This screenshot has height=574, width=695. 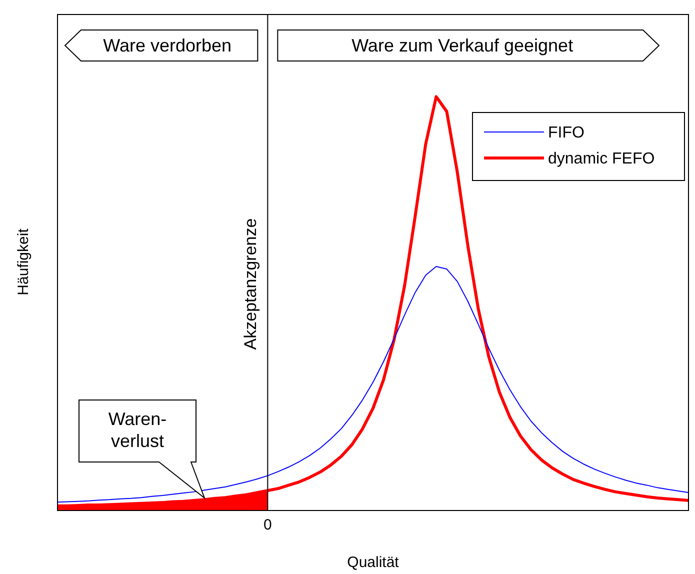 I want to click on text: Ware zum Verkauf geeignet, so click(x=463, y=45).